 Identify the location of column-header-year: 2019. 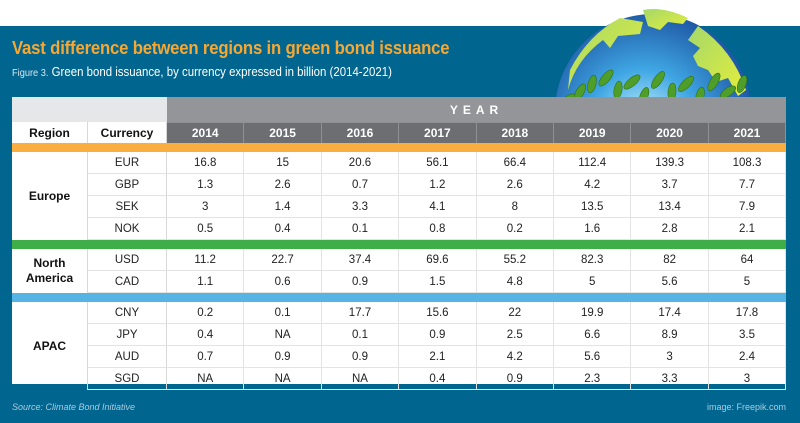
(593, 132).